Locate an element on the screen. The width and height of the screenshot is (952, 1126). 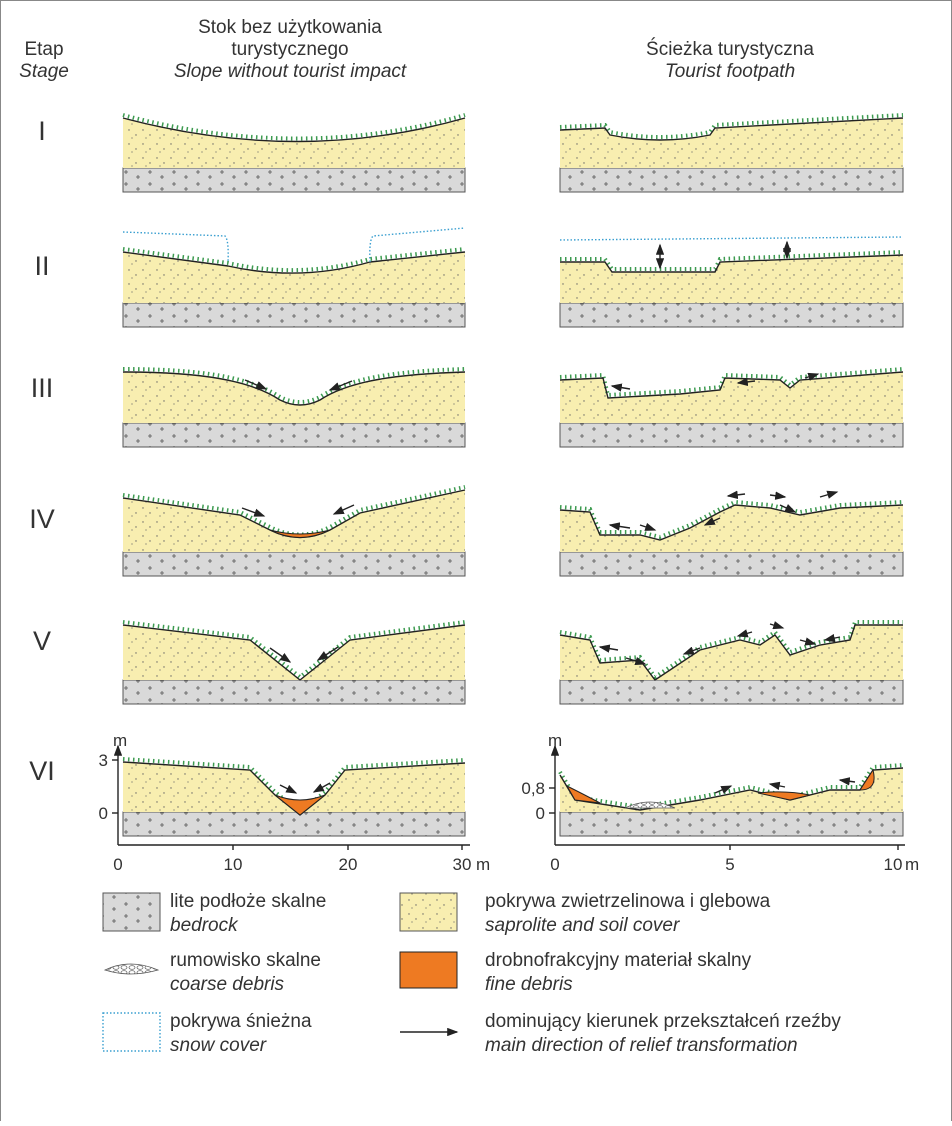
axes is located at coordinates (508, 797).